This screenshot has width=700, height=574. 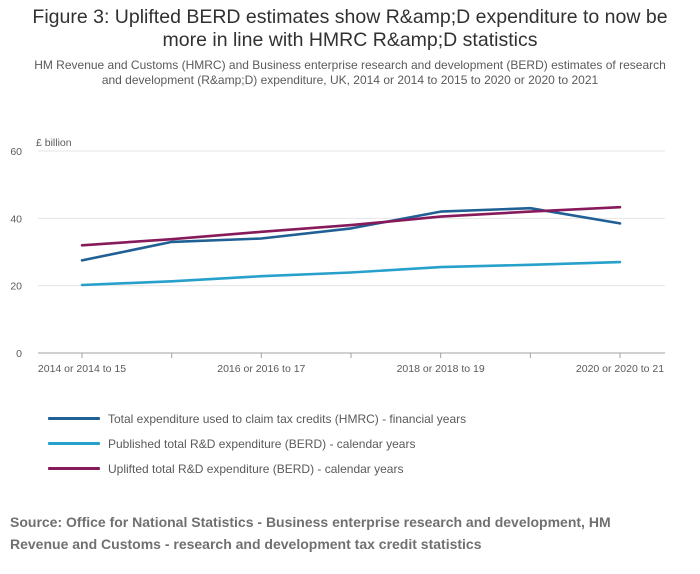 I want to click on x-tick-label: 2018 or 2018 to 19, so click(x=441, y=369).